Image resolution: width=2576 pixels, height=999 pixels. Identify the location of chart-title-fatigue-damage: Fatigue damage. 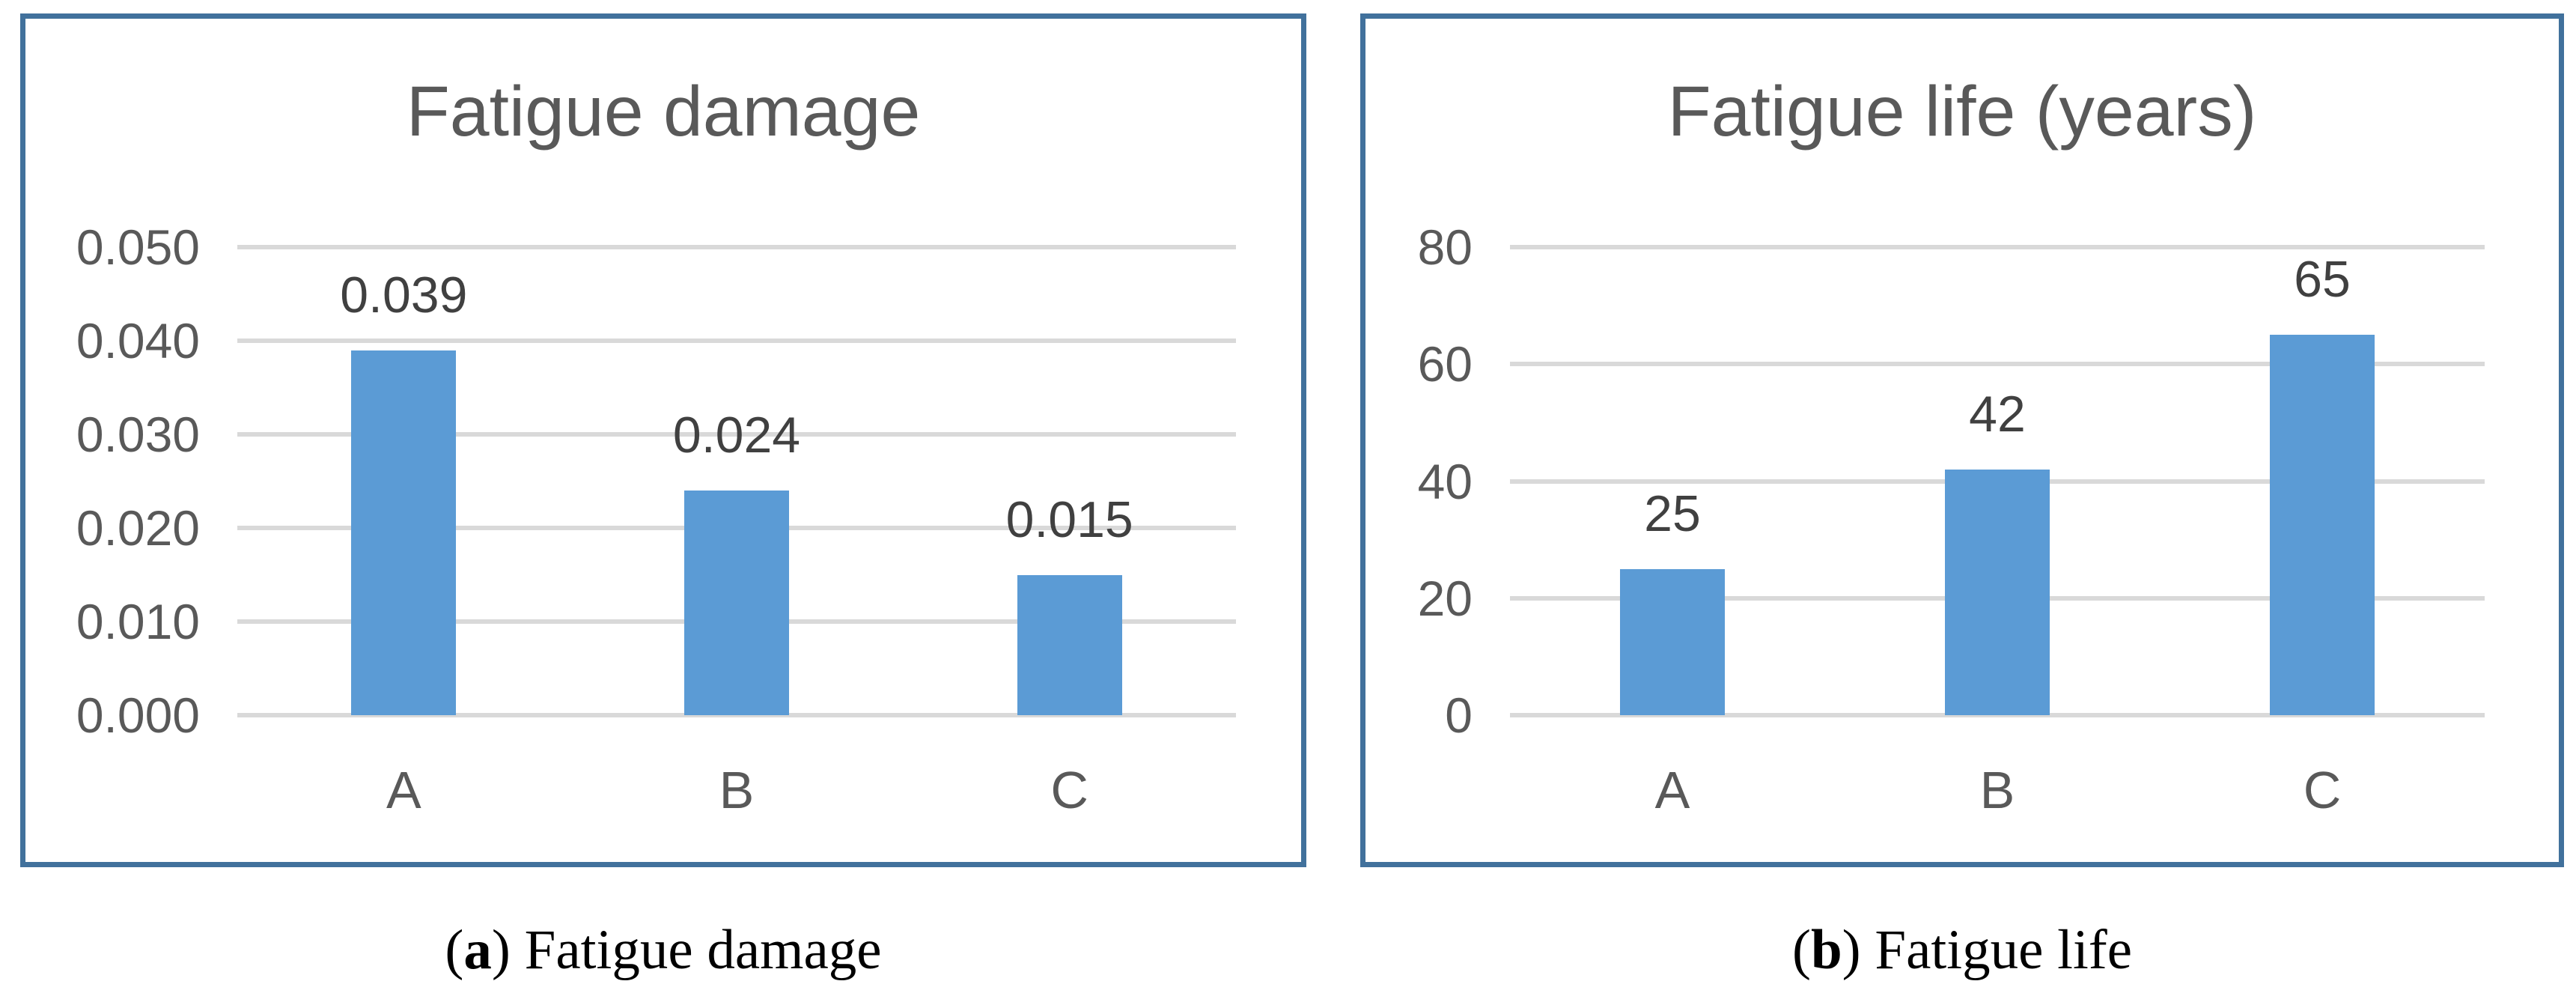
(663, 111).